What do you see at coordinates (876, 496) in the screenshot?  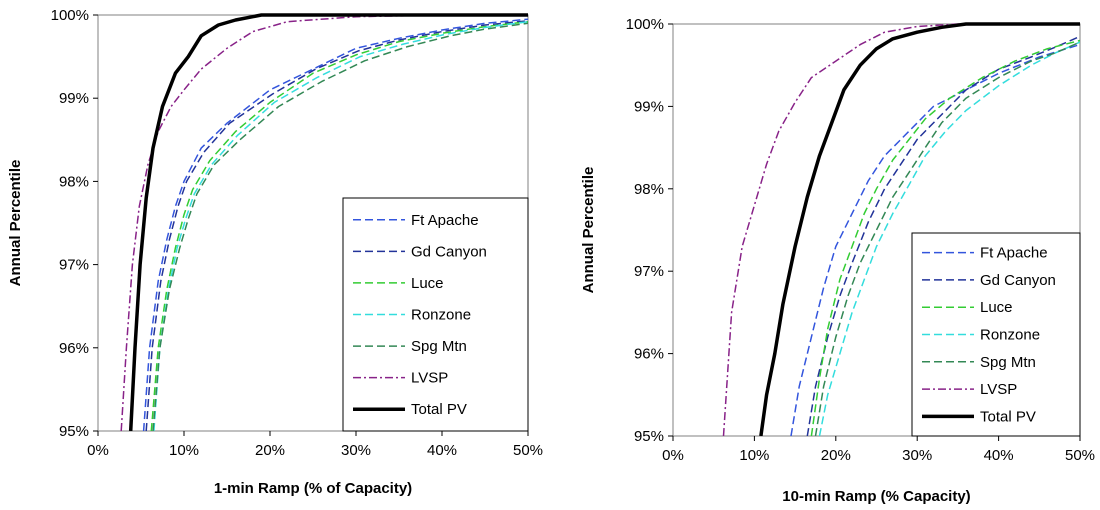 I see `x-axis-title: 10-min Ramp (% Capacity)` at bounding box center [876, 496].